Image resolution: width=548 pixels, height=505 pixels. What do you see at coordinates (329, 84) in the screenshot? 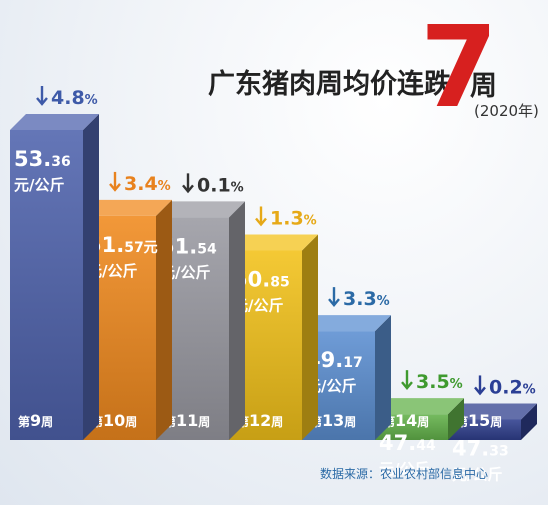
I see `title-main-text: 广东猪肉周均价连跌` at bounding box center [329, 84].